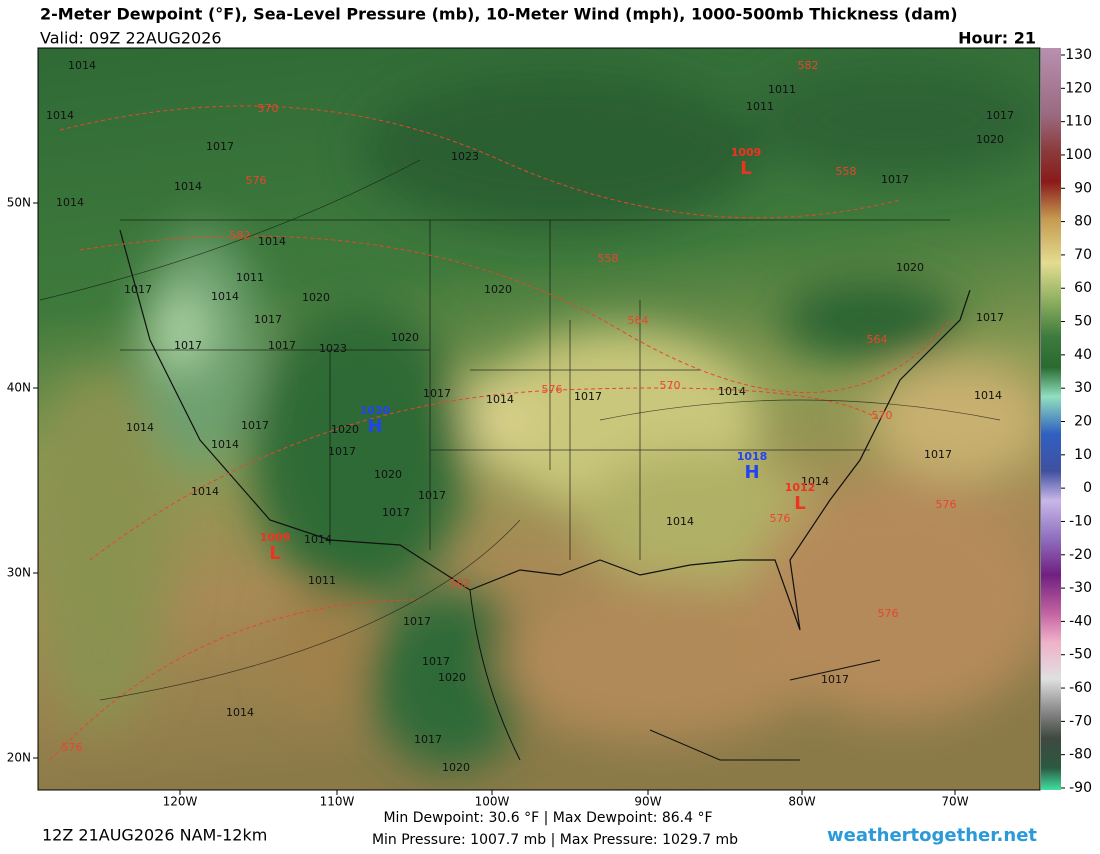 The width and height of the screenshot is (1100, 854). What do you see at coordinates (1080, 755) in the screenshot?
I see `colorbar-label: -80` at bounding box center [1080, 755].